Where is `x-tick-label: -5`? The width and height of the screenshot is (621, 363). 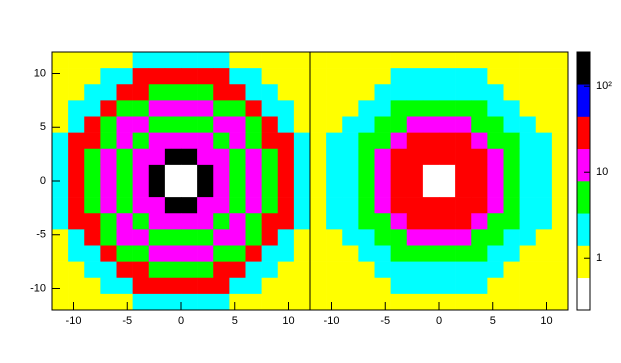
x-tick-label: -5 is located at coordinates (385, 321).